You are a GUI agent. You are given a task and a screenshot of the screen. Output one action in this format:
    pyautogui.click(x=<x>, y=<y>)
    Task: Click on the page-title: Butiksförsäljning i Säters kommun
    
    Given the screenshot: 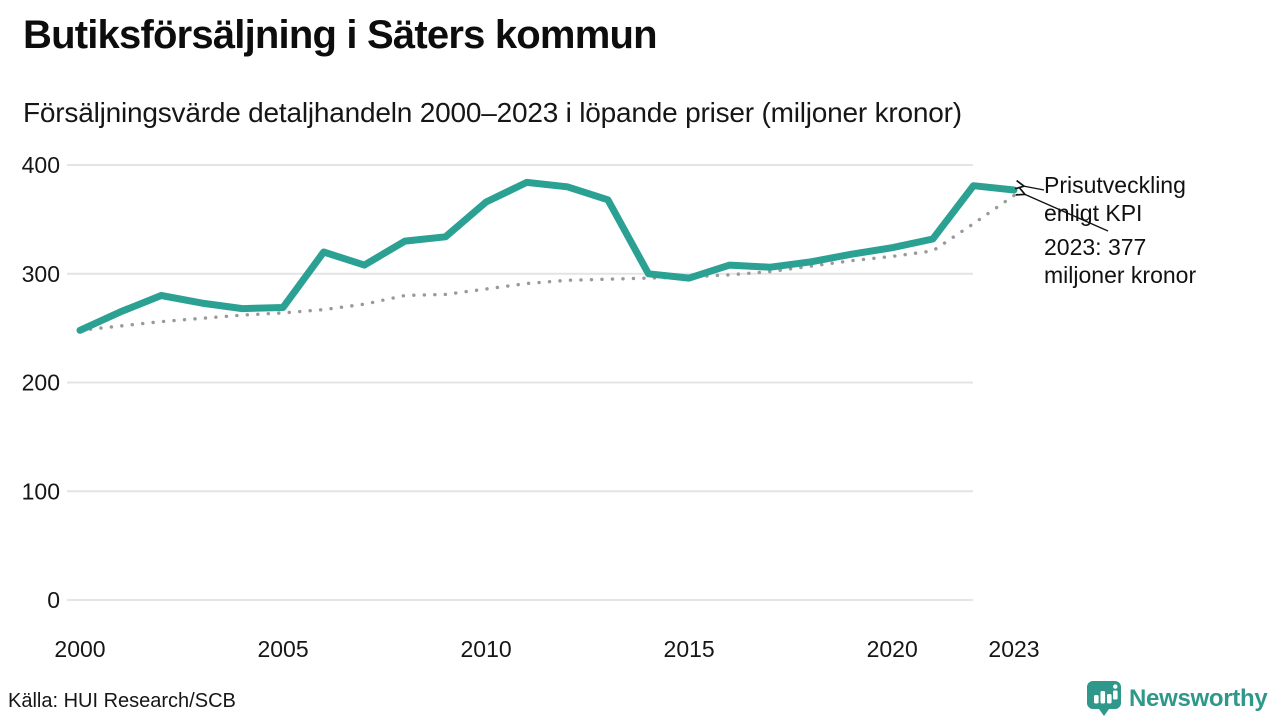 What is the action you would take?
    pyautogui.click(x=340, y=35)
    